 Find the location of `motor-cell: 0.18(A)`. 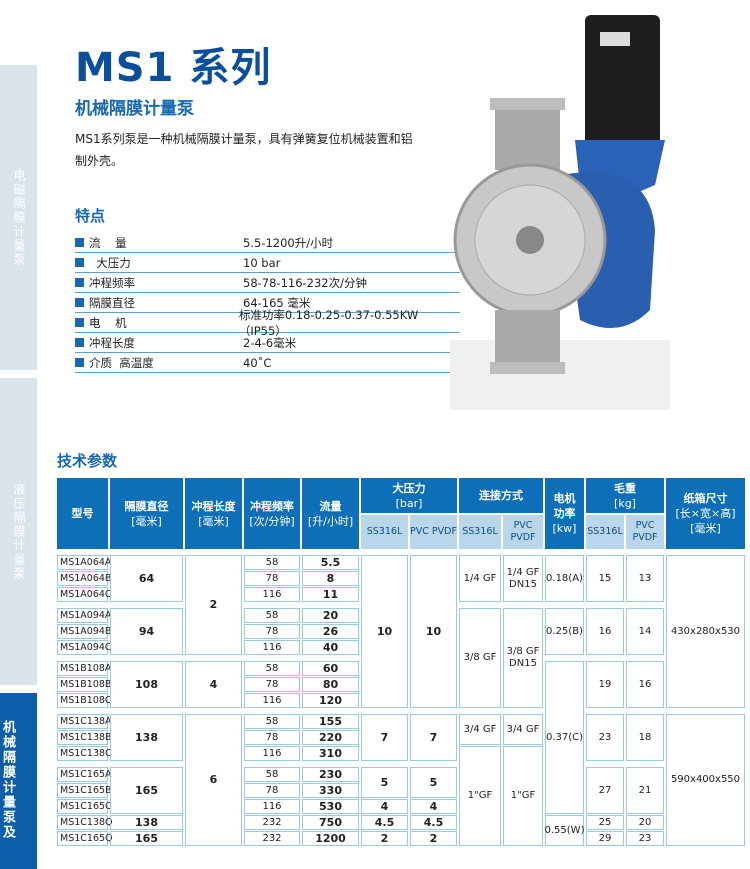

motor-cell: 0.18(A) is located at coordinates (564, 578).